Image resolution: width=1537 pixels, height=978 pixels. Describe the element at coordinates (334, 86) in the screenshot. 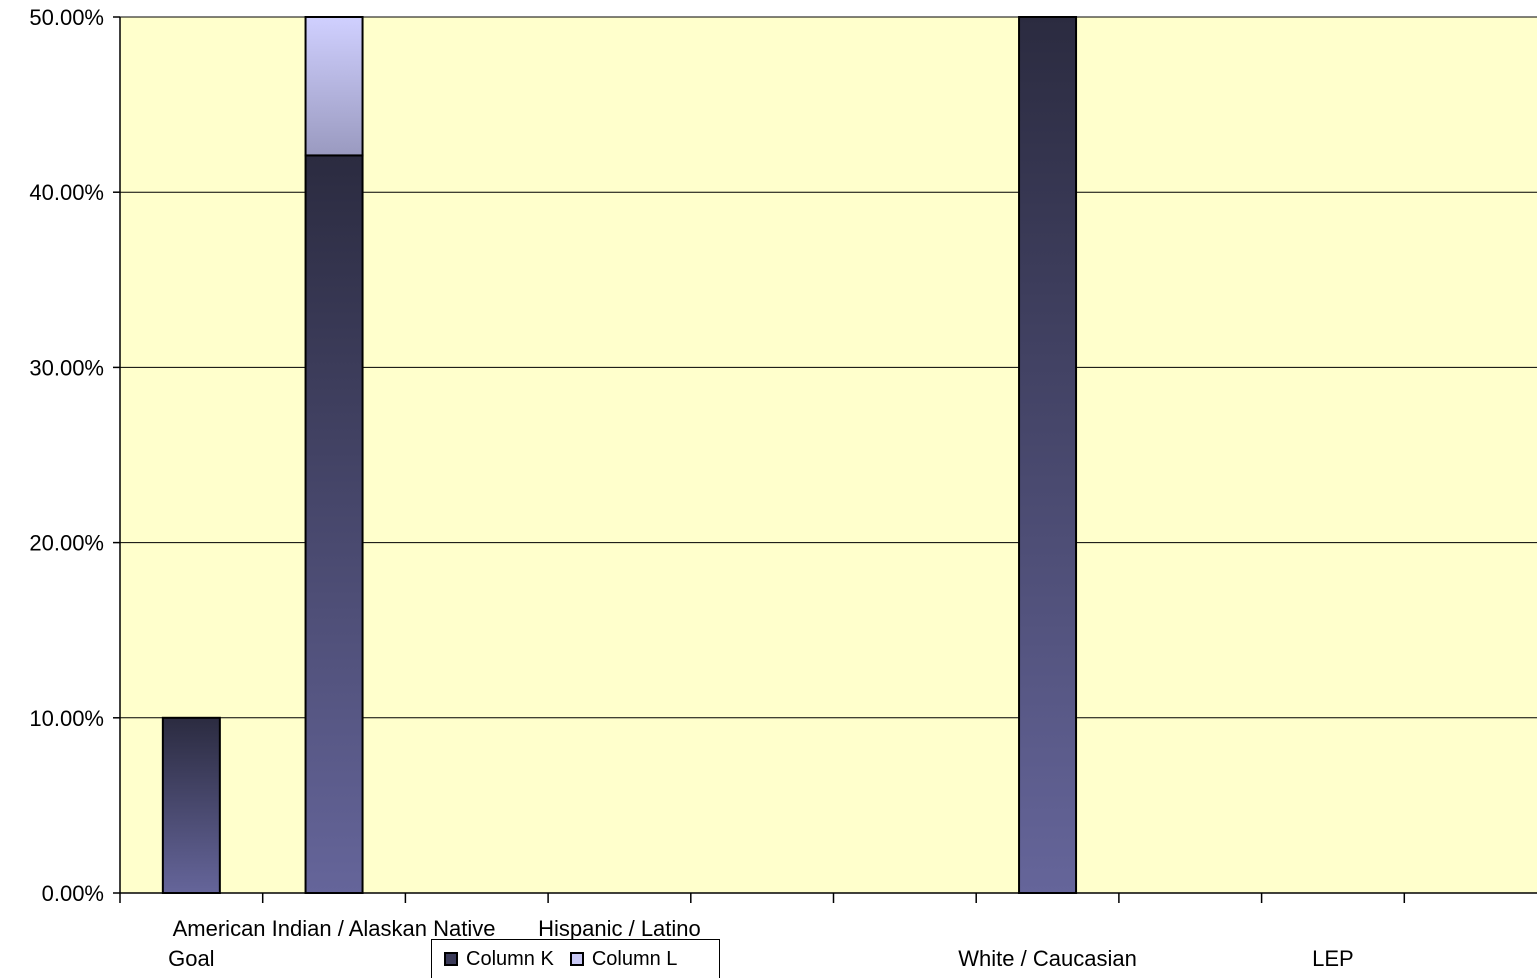

I see `bar-column-l` at that location.